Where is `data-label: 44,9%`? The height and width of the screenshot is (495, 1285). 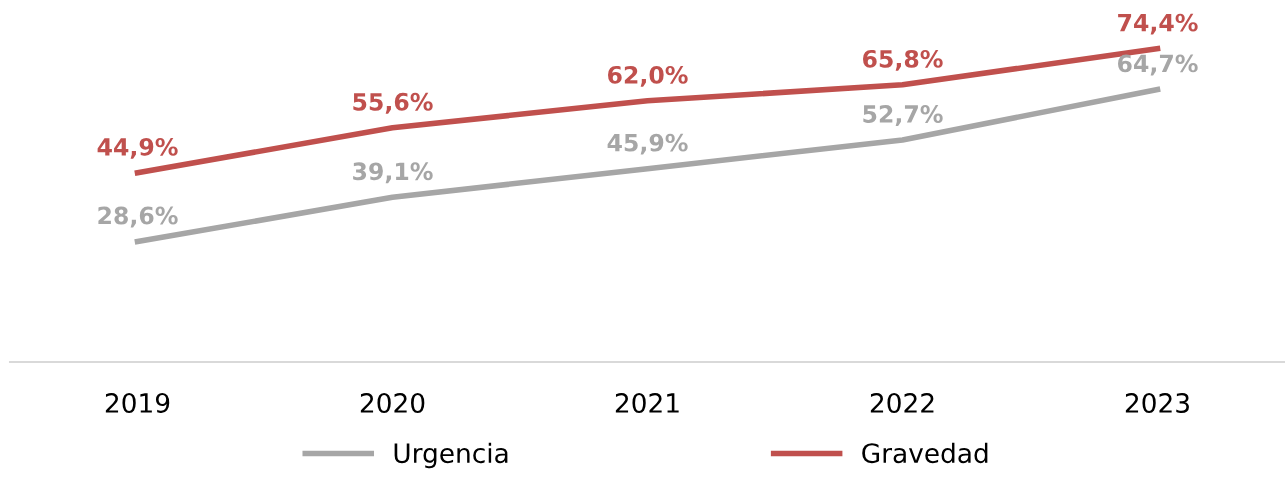
data-label: 44,9% is located at coordinates (137, 148).